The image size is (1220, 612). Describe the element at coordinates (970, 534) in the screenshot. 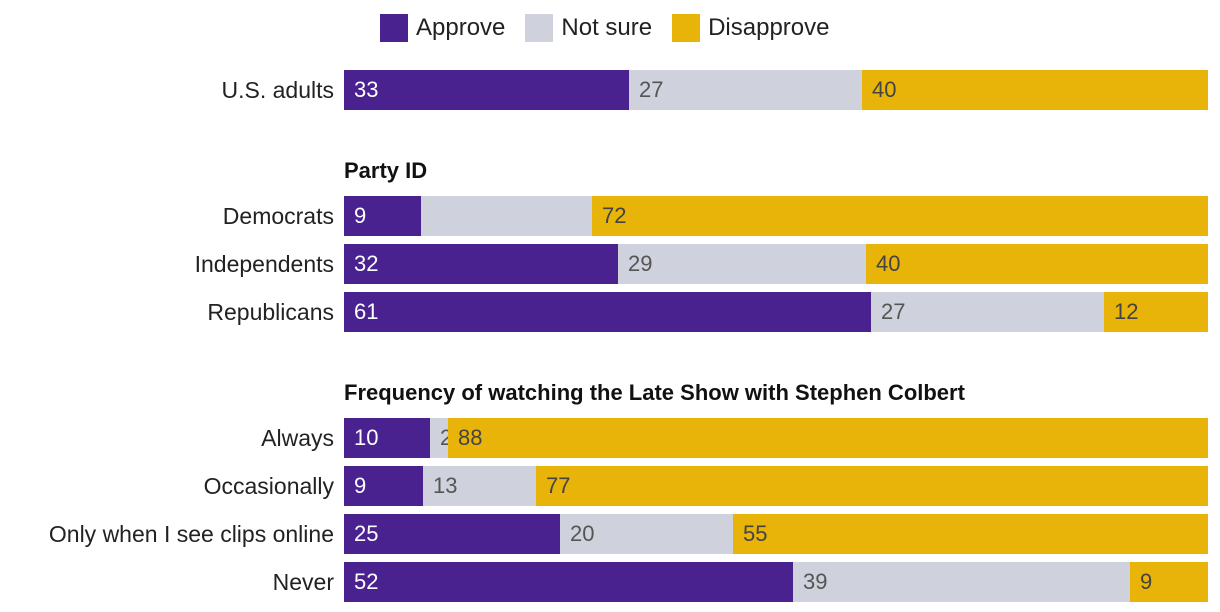

I see `bar-segment-only-when-i-see-clips-online-disapprove: 55` at that location.